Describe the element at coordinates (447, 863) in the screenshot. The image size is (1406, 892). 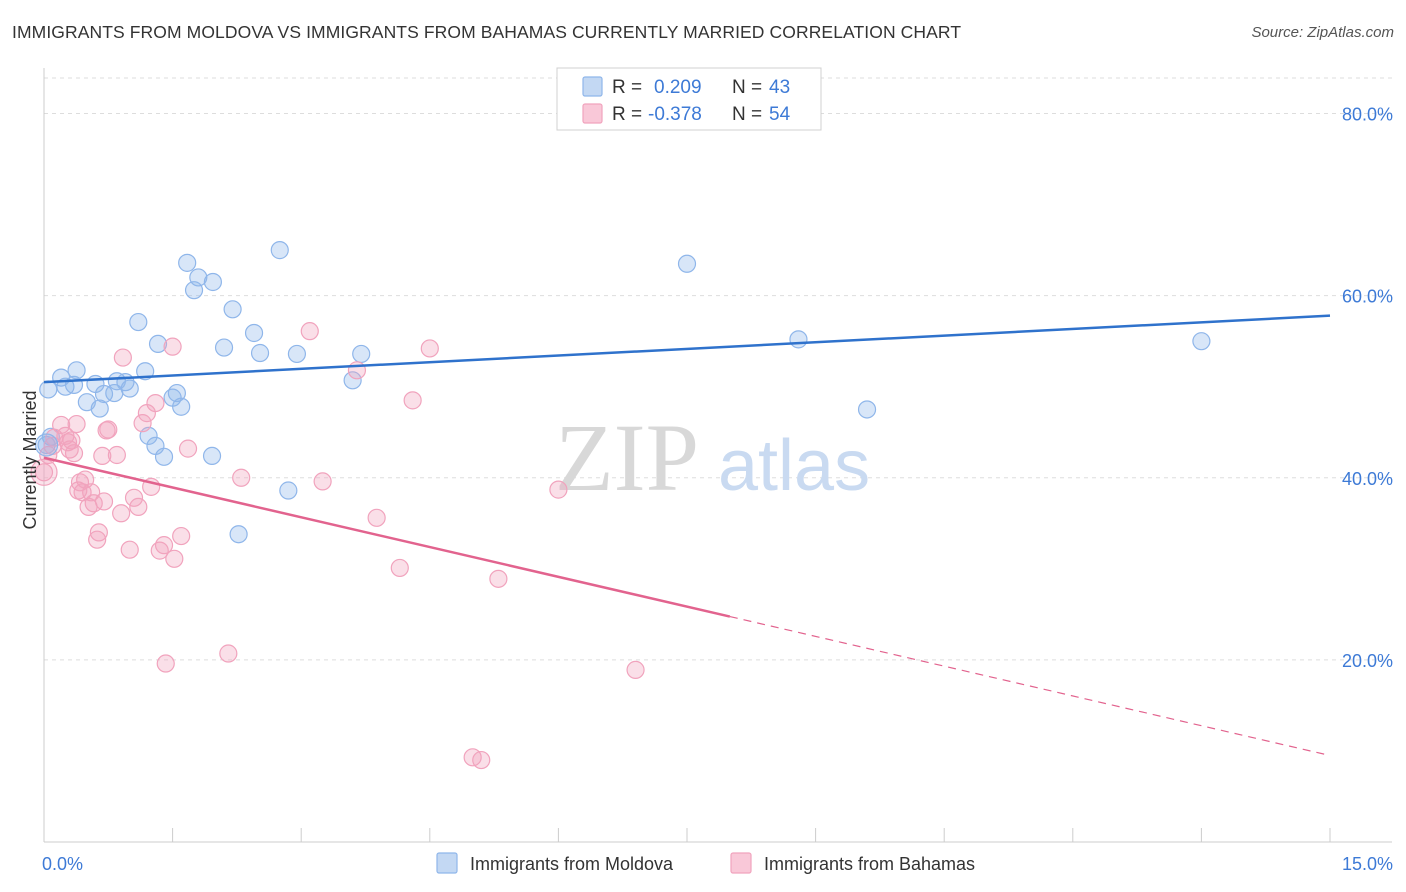
I see `series-swatch-moldova` at that location.